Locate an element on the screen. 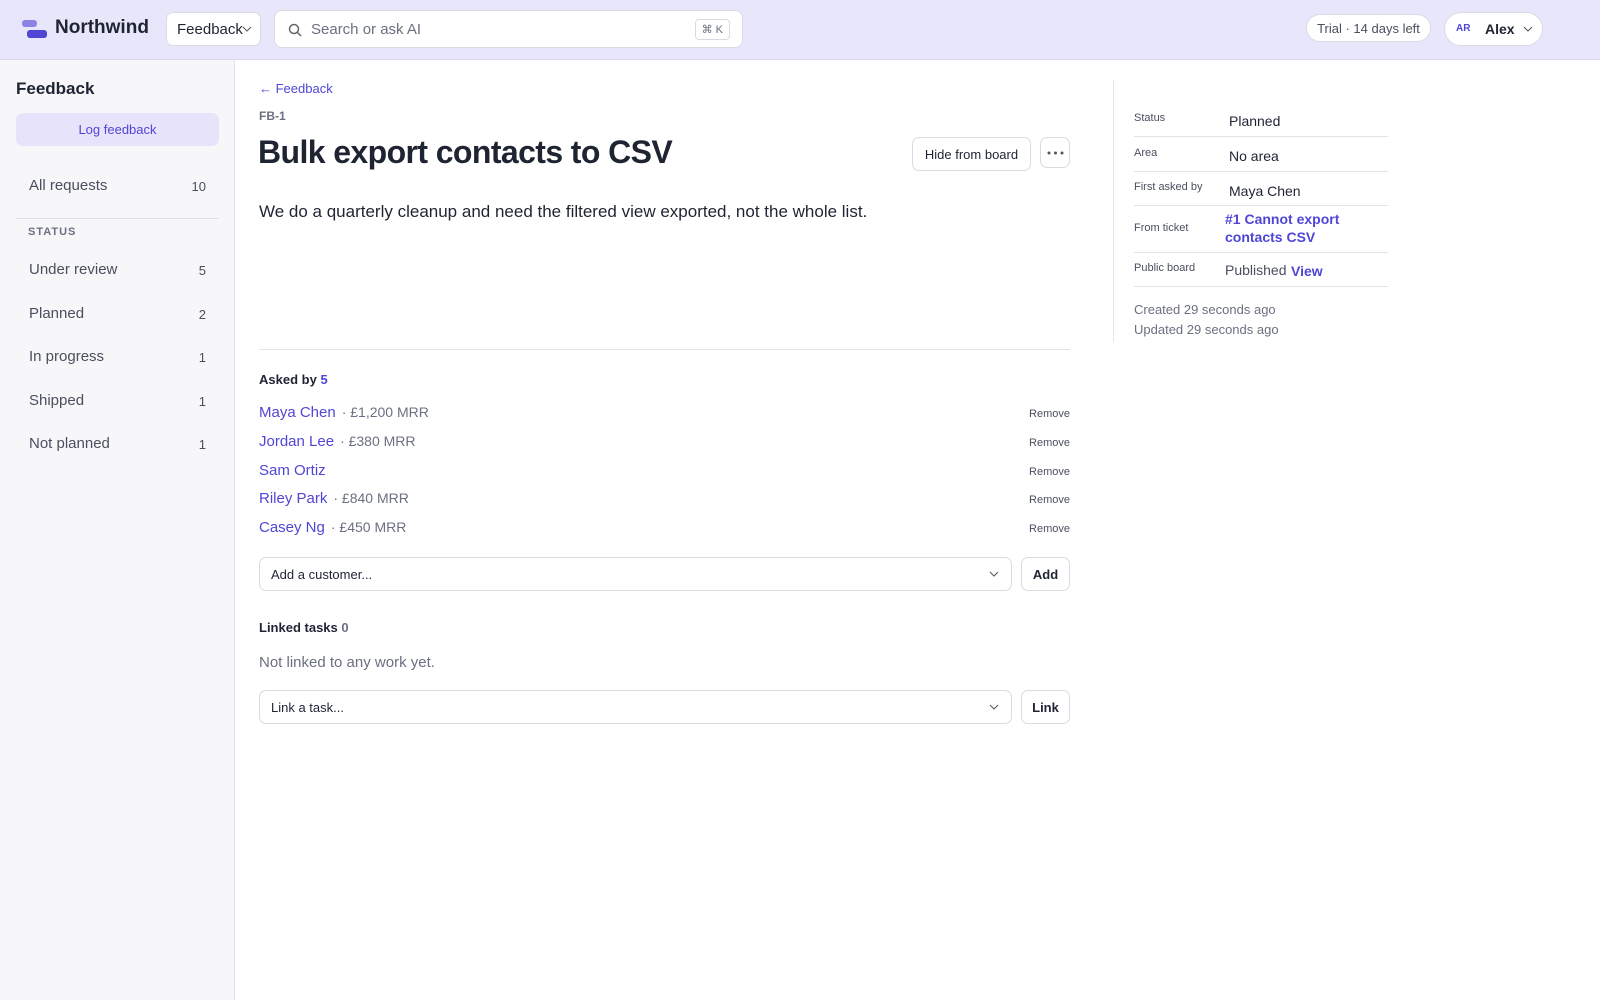 This screenshot has height=1000, width=1600. nav-label: All requests is located at coordinates (68, 185).